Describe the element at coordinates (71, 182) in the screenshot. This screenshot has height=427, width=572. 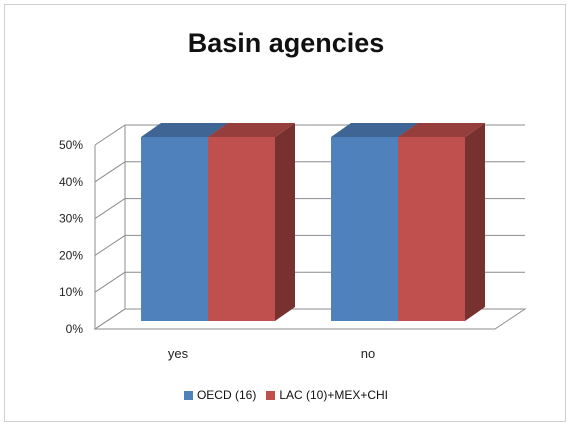
I see `y-tick-label: 40%` at that location.